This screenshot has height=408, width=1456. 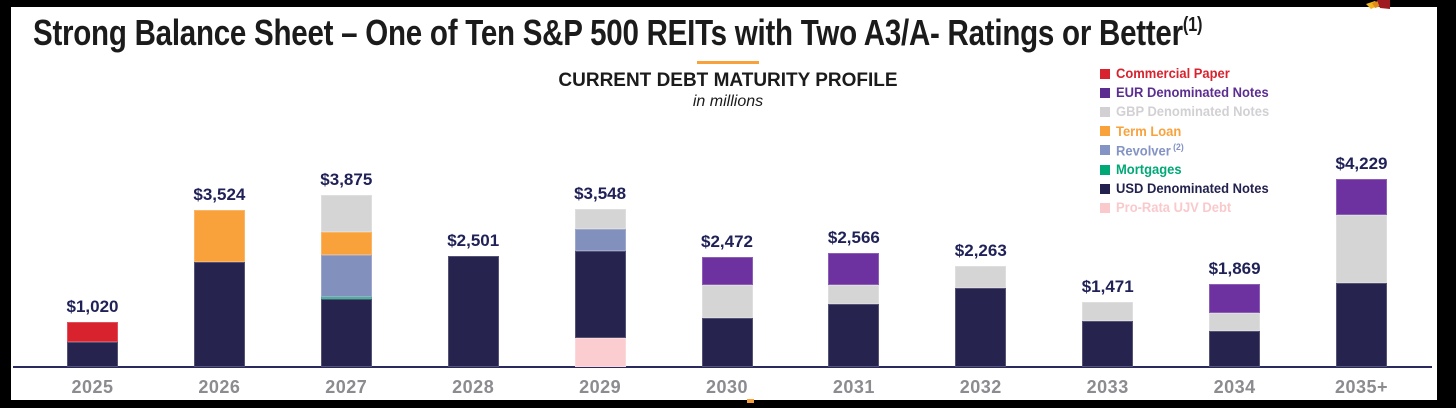 What do you see at coordinates (1234, 387) in the screenshot?
I see `x-axis-tick-label: 2034` at bounding box center [1234, 387].